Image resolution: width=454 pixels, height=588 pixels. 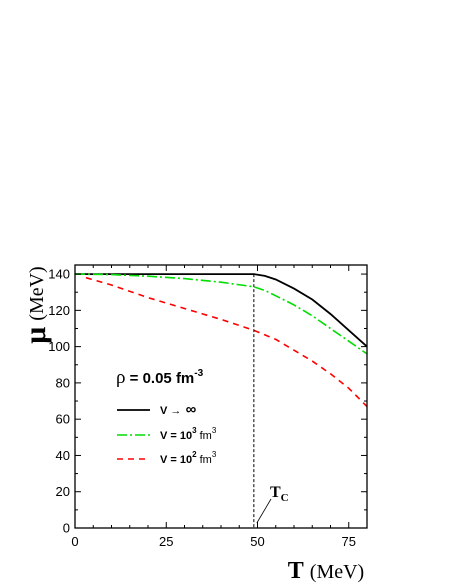 What do you see at coordinates (165, 411) in the screenshot?
I see `legend-part: V` at bounding box center [165, 411].